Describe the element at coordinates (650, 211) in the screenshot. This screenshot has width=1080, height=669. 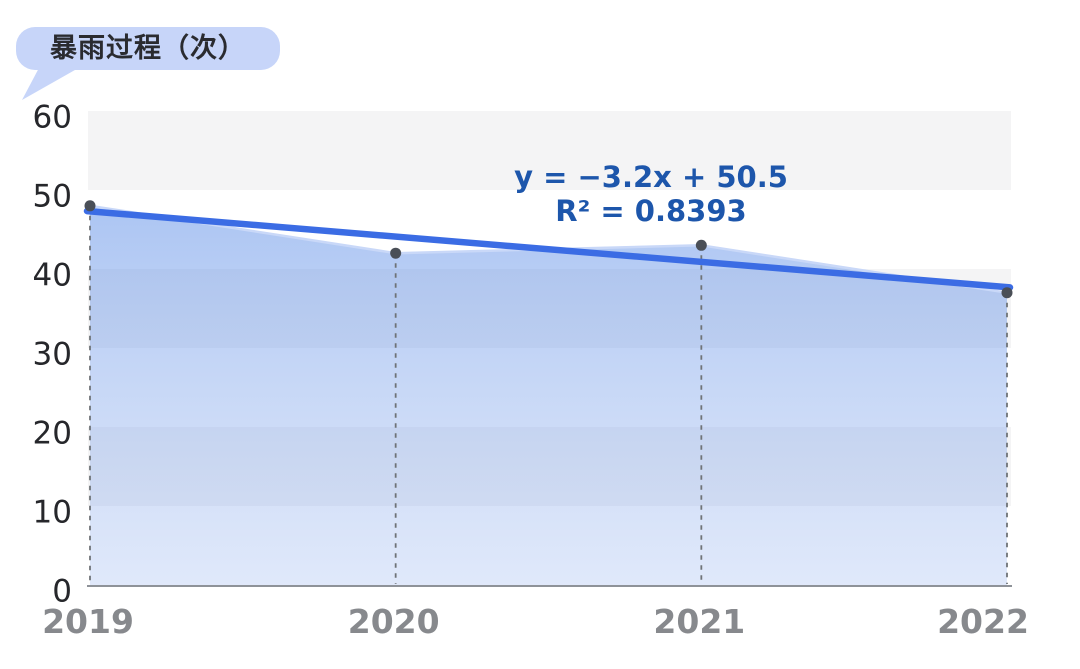
I see `trendline-r-squared-label: R² = 0.8393` at that location.